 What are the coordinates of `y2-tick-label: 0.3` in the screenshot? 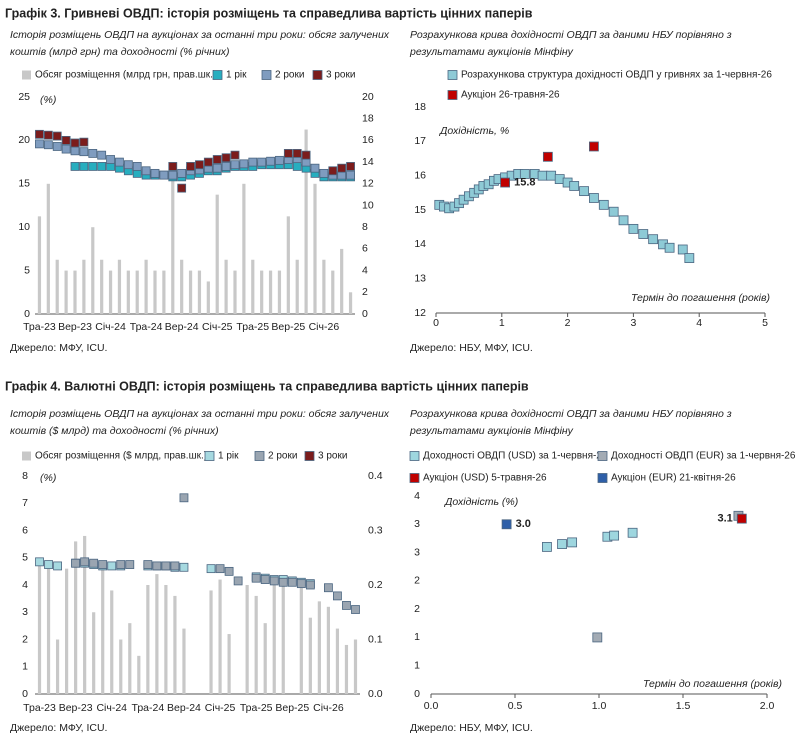 It's located at (375, 530).